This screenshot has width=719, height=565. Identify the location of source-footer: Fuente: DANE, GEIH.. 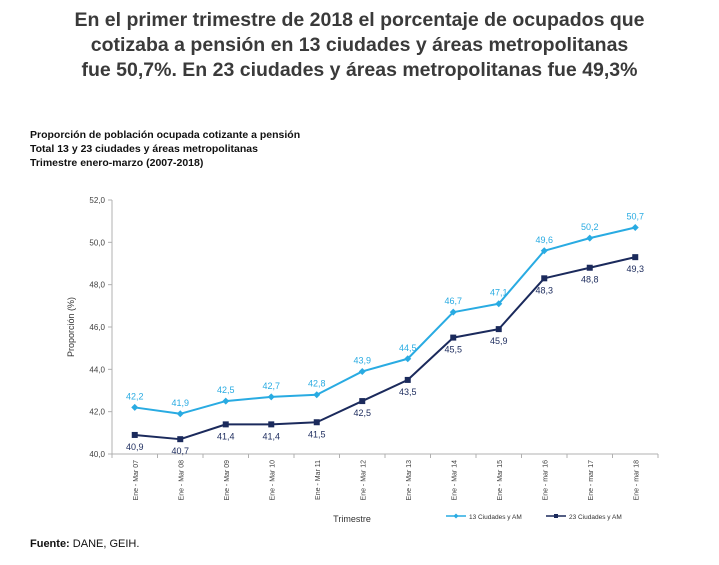
(84, 544).